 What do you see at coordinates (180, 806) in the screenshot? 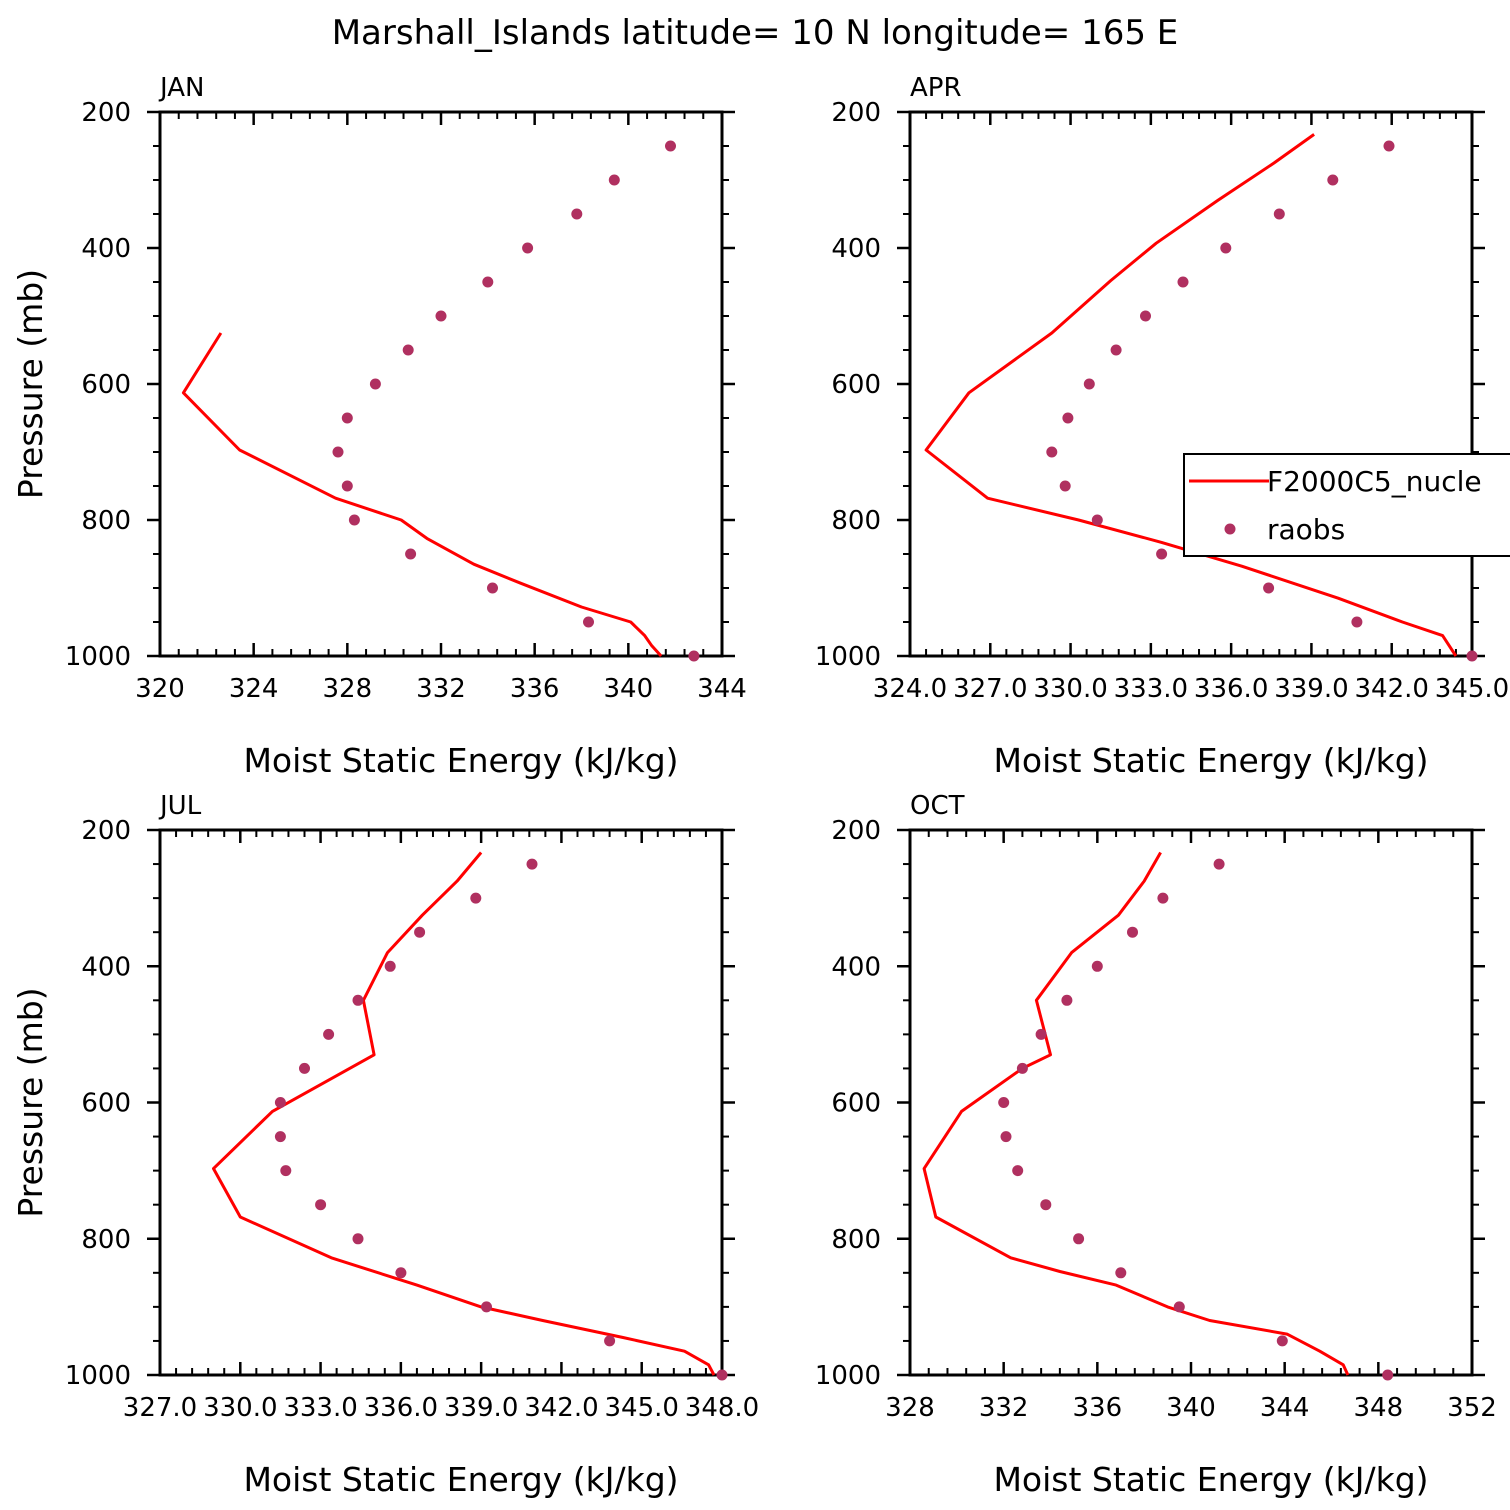
I see `panel-title: JUL` at bounding box center [180, 806].